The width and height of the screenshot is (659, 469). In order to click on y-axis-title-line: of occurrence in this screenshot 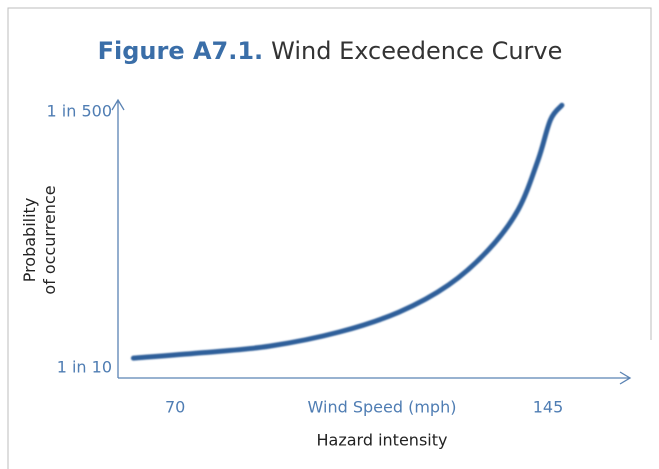, I will do `click(49, 239)`.